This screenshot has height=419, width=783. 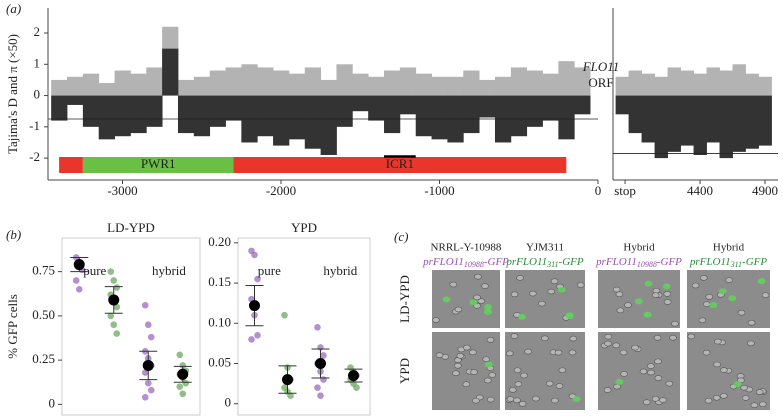 What do you see at coordinates (404, 371) in the screenshot?
I see `row-label: YPD` at bounding box center [404, 371].